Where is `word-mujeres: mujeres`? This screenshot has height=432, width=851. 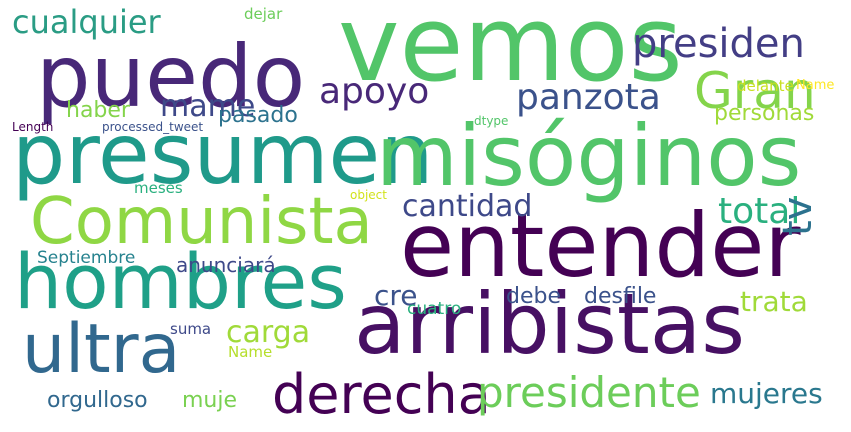 word-mujeres: mujeres is located at coordinates (766, 393).